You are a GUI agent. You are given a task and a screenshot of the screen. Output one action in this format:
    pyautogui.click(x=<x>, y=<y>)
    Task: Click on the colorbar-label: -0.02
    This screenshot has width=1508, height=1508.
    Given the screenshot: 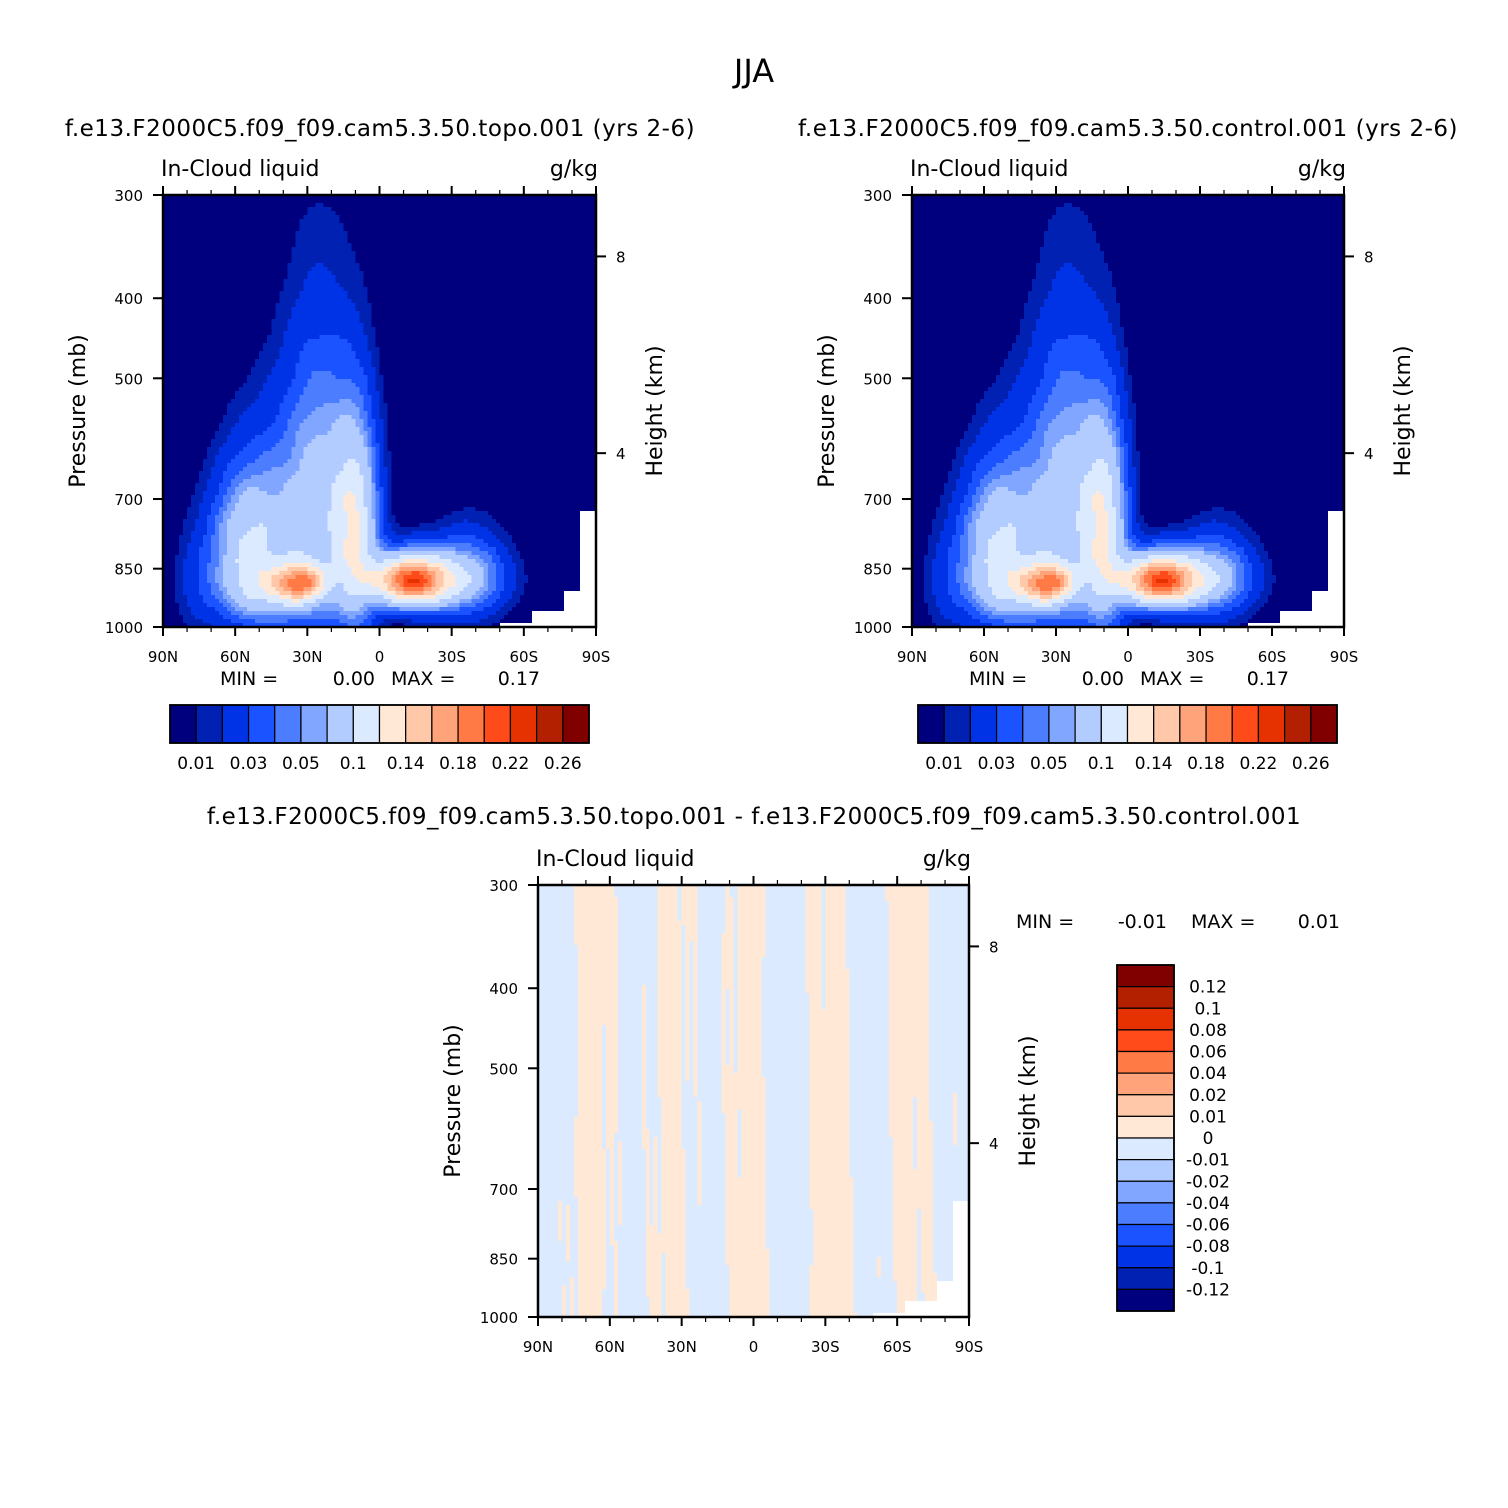 What is the action you would take?
    pyautogui.click(x=1208, y=1182)
    